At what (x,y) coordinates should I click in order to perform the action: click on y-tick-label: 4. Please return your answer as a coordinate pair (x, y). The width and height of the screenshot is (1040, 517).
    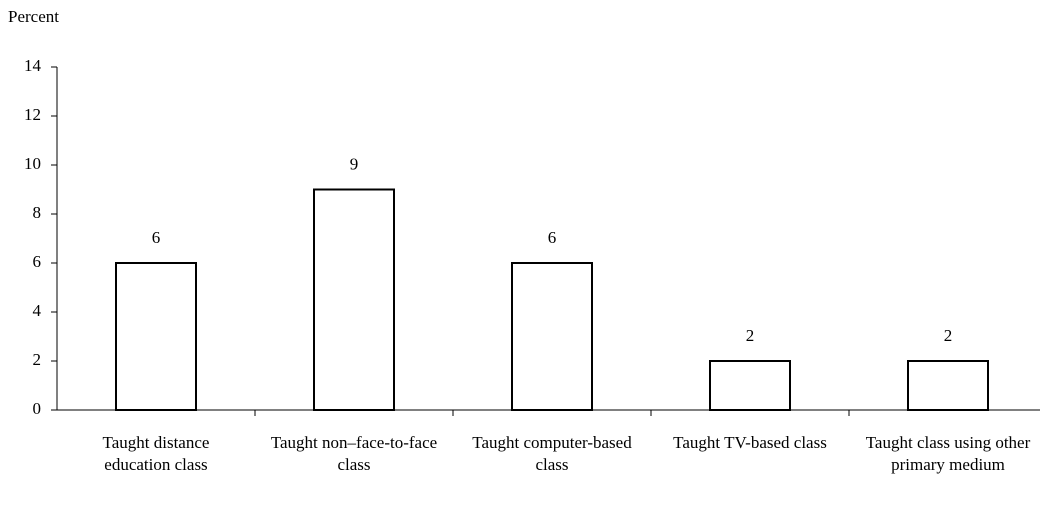
    Looking at the image, I should click on (37, 310).